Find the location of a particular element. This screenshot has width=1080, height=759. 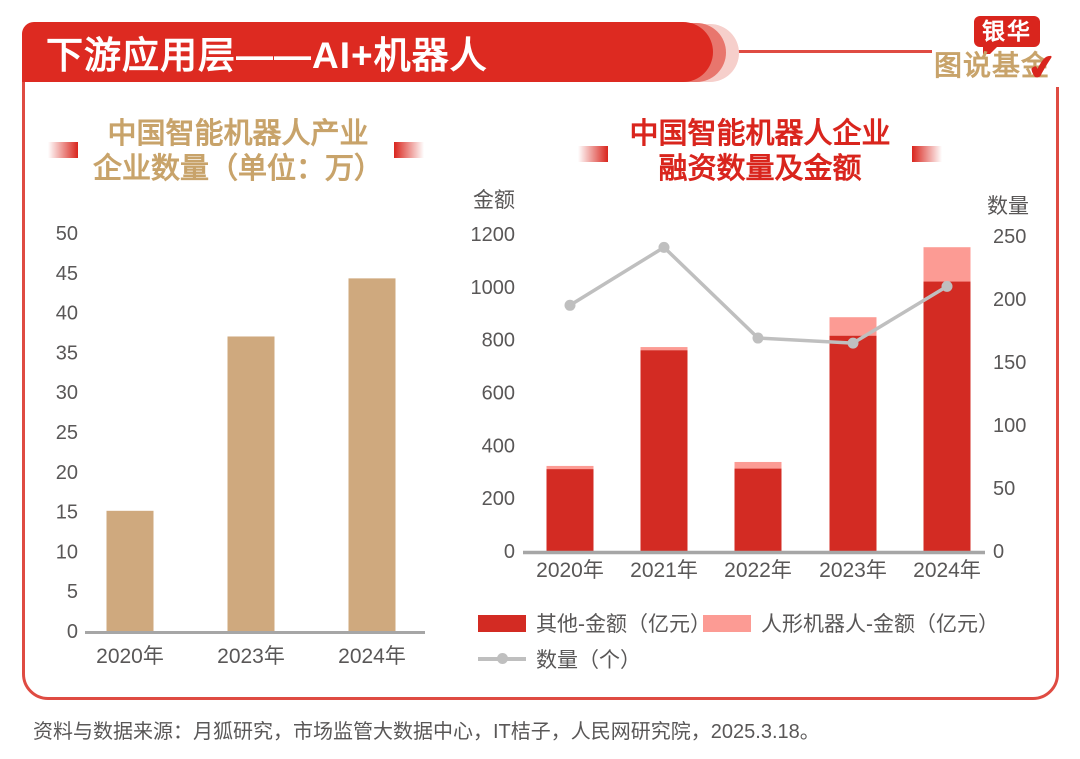

stack-humanoid-2022年 is located at coordinates (758, 465).